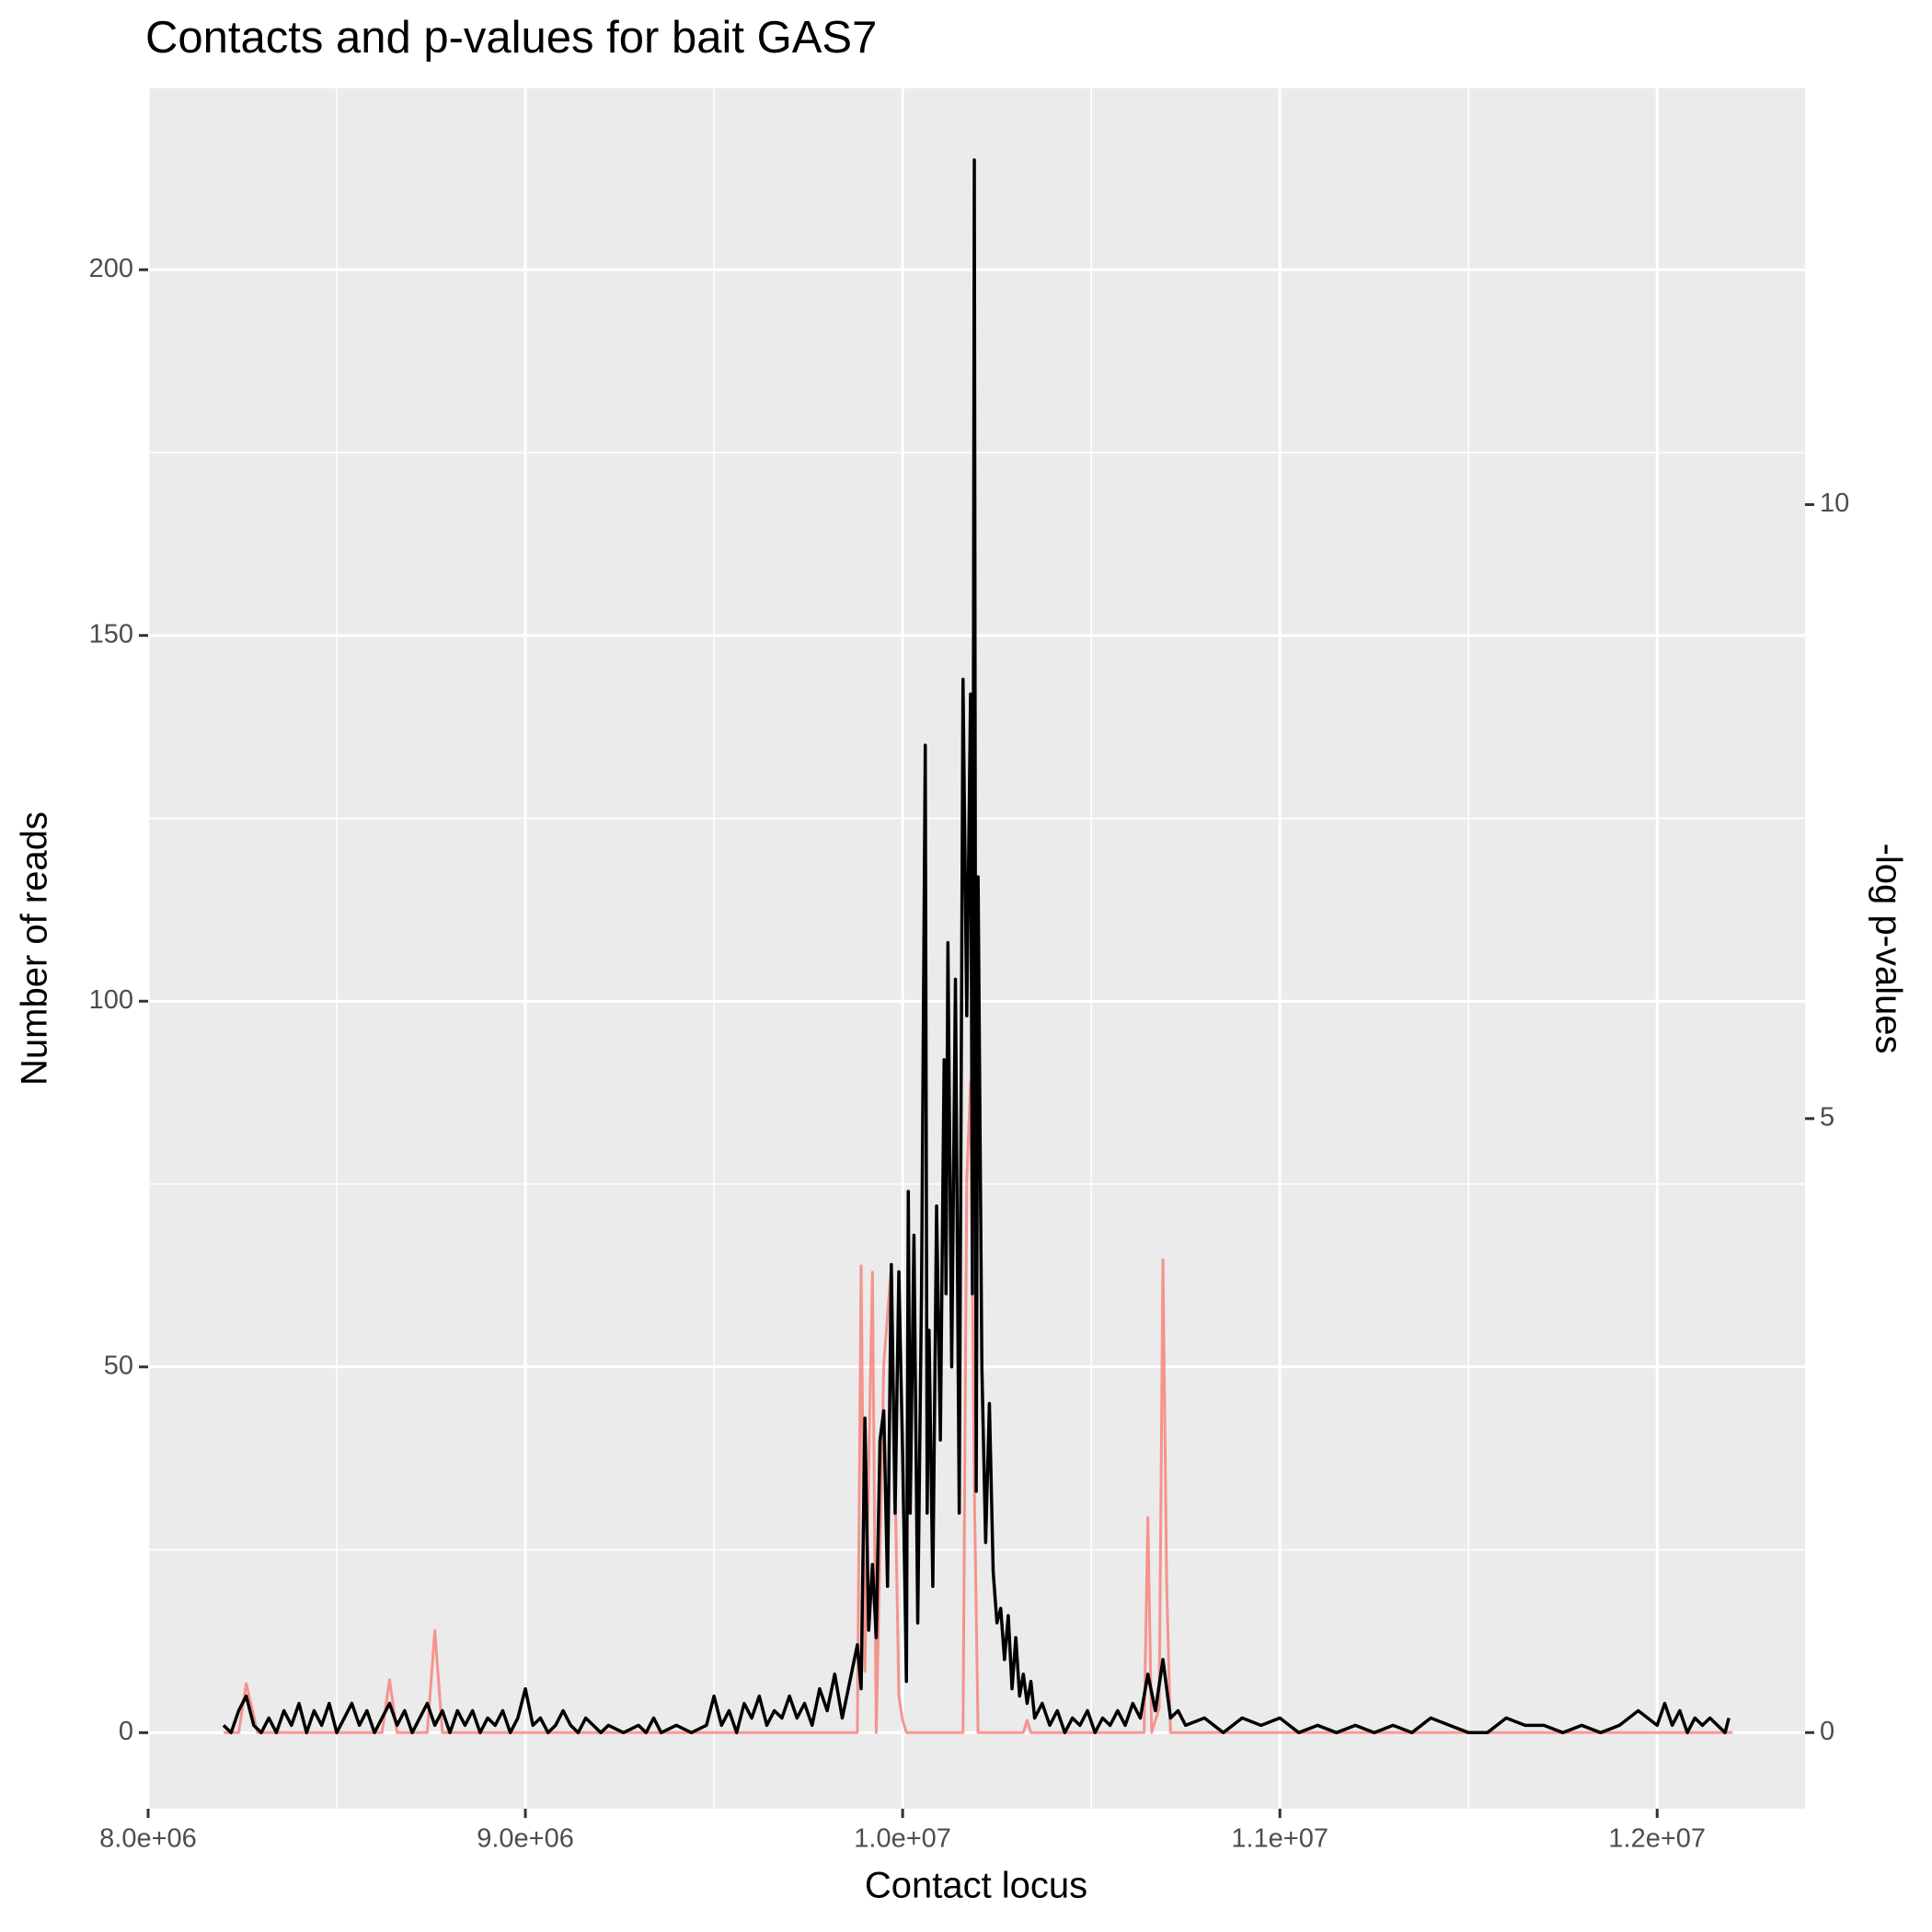  I want to click on y-axis-title: Number of reads, so click(35, 949).